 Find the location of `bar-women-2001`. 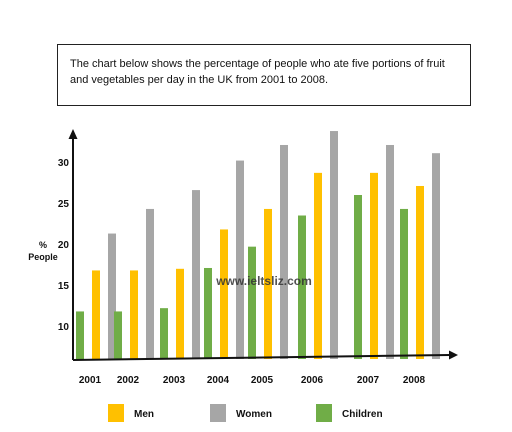

bar-women-2001 is located at coordinates (112, 296).